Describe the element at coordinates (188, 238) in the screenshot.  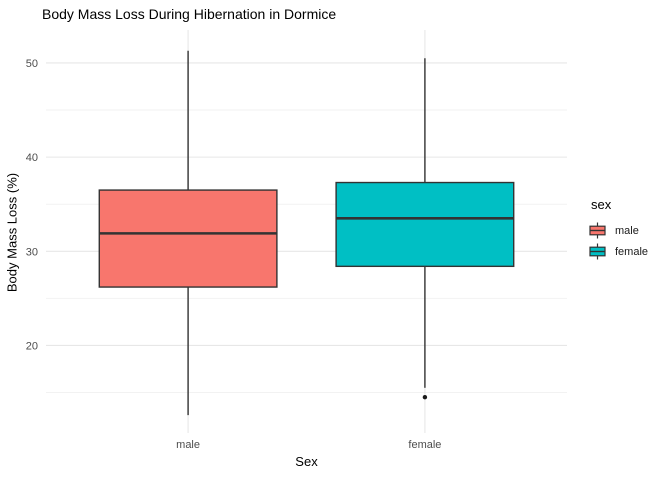
I see `male-box` at that location.